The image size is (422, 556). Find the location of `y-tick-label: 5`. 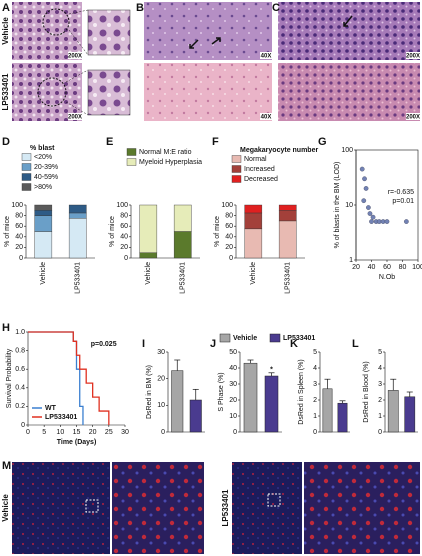

y-tick-label: 5 is located at coordinates (380, 352).